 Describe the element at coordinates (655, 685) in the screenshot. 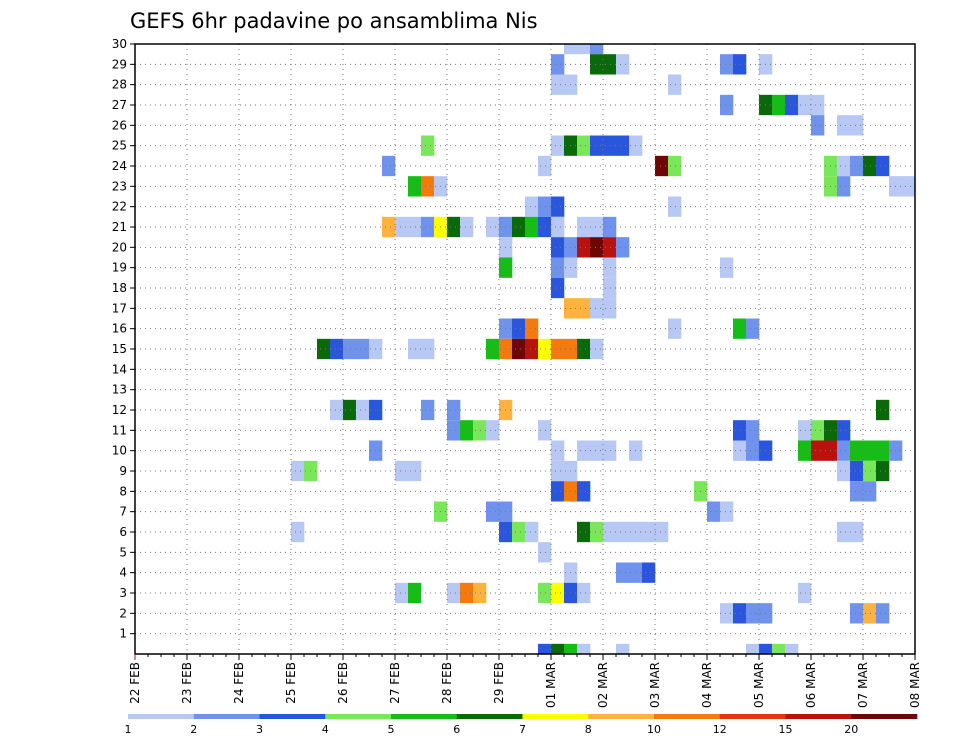

I see `x-tick-label: 03 MAR` at that location.